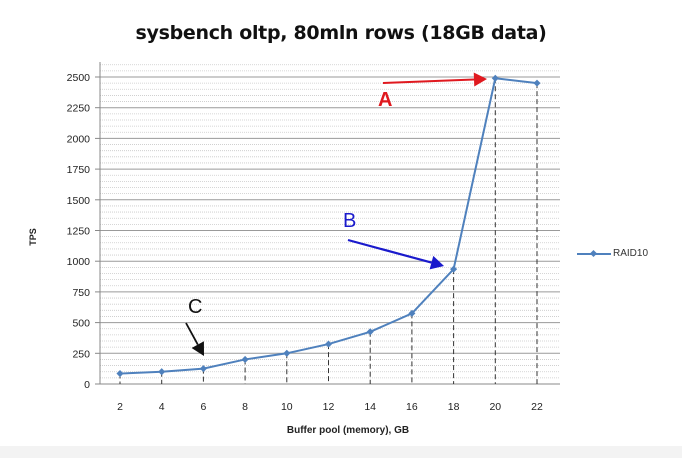 The height and width of the screenshot is (458, 682). Describe the element at coordinates (348, 430) in the screenshot. I see `x-axis-label: Buffer pool (memory), GB` at that location.